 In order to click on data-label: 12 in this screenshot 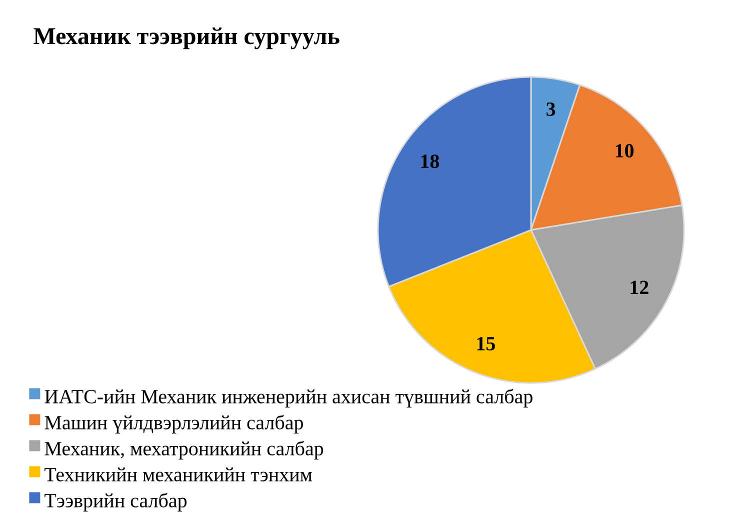, I will do `click(639, 287)`.